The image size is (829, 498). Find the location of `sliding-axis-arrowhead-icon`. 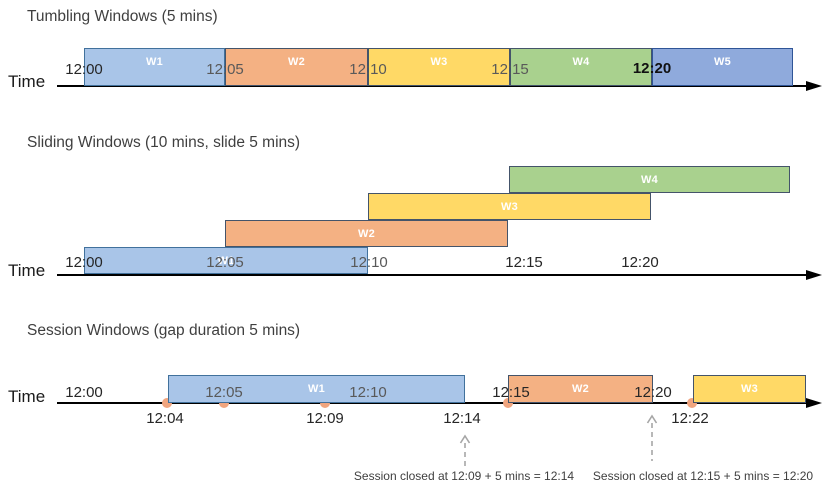

sliding-axis-arrowhead-icon is located at coordinates (814, 274).